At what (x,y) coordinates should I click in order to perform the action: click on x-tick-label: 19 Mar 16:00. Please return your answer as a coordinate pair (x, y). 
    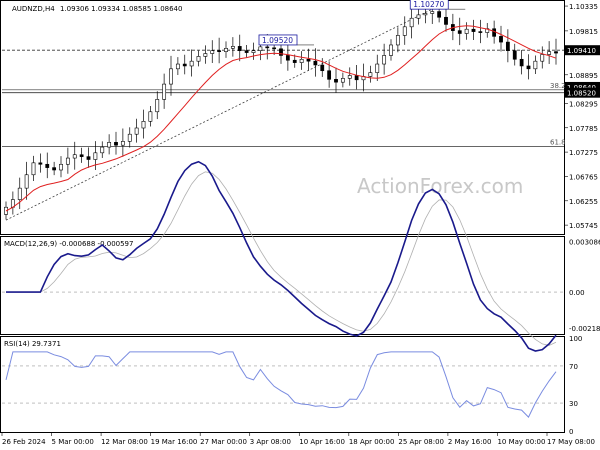
    Looking at the image, I should click on (174, 442).